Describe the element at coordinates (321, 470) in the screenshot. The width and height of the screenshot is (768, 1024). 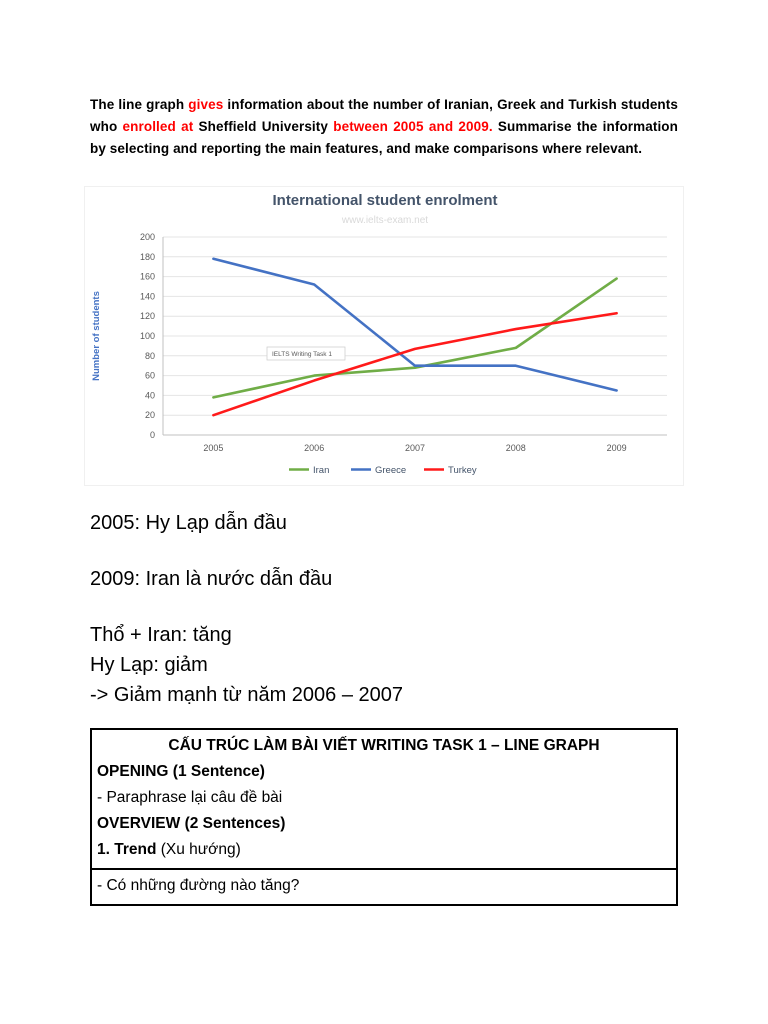
I see `legend-label-iran: Iran` at that location.